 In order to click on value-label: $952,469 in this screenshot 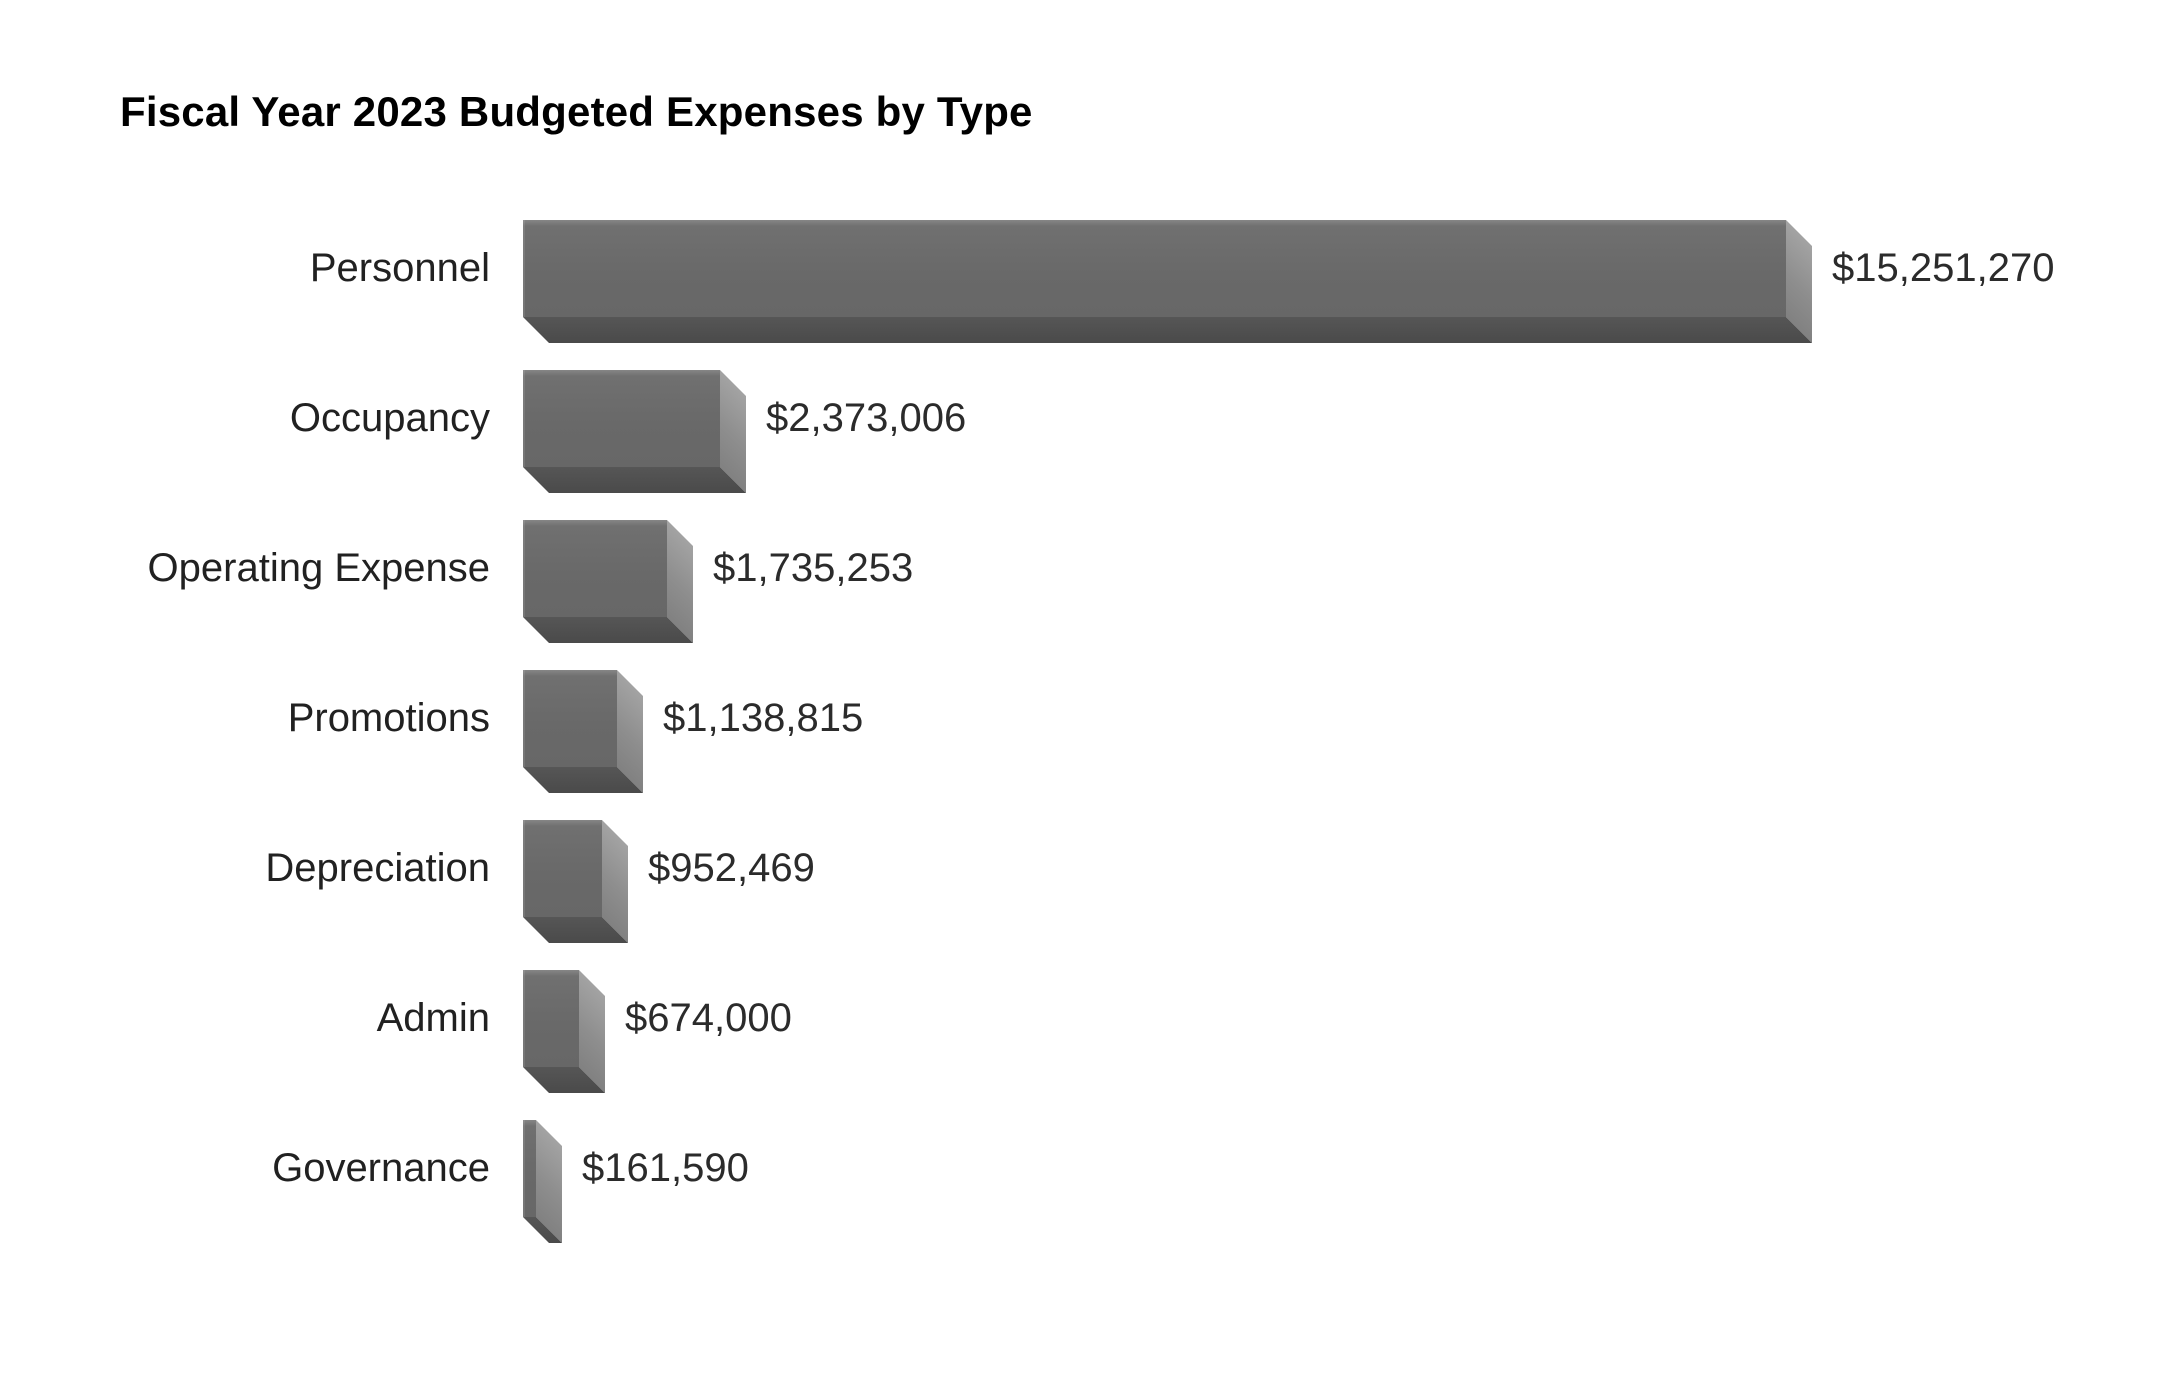, I will do `click(731, 868)`.